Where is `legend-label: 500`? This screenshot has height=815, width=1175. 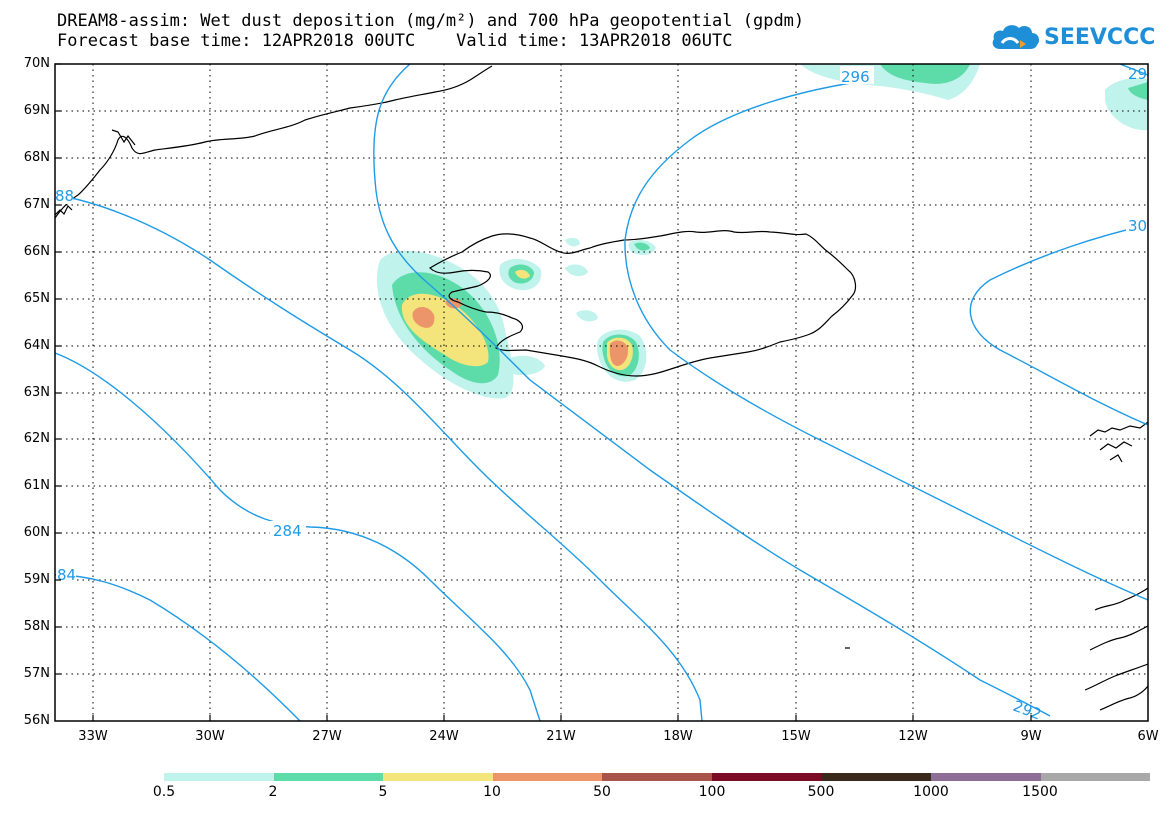
legend-label: 500 is located at coordinates (821, 792).